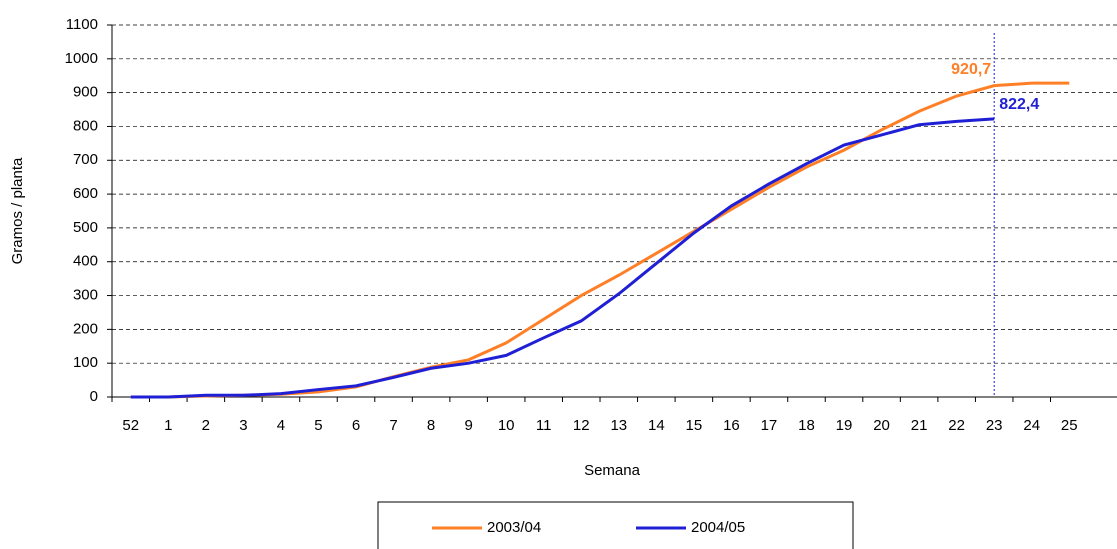 This screenshot has height=549, width=1117. What do you see at coordinates (514, 527) in the screenshot?
I see `legend-label: 2003/04` at bounding box center [514, 527].